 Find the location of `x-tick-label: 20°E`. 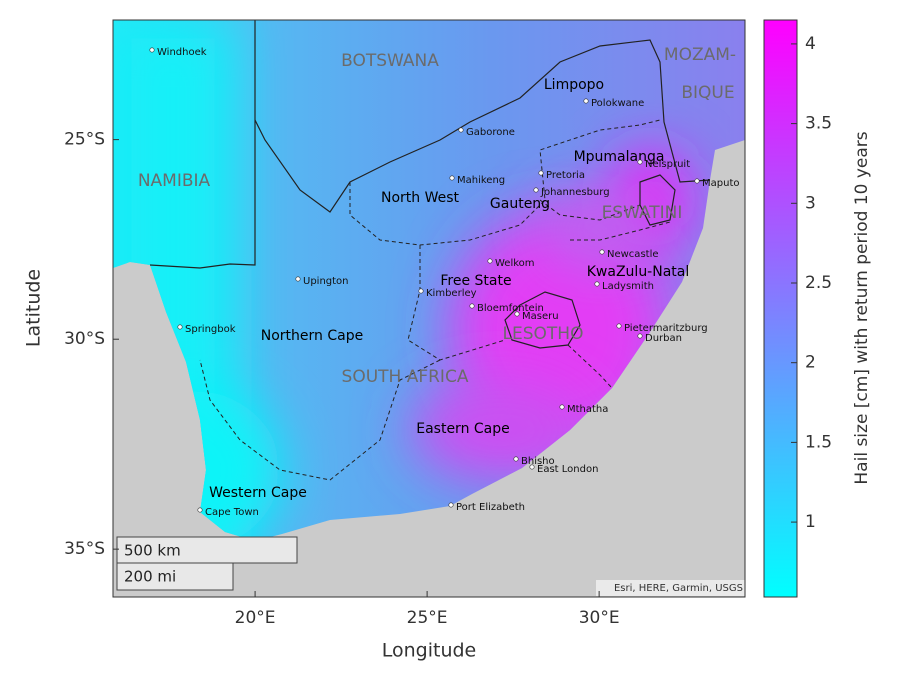

x-tick-label: 20°E is located at coordinates (255, 618).